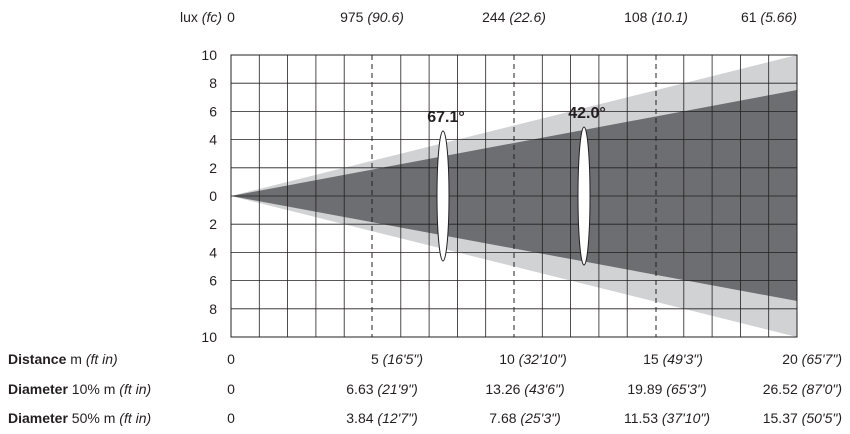 This screenshot has height=434, width=850. I want to click on diameter10-zero: 0, so click(231, 389).